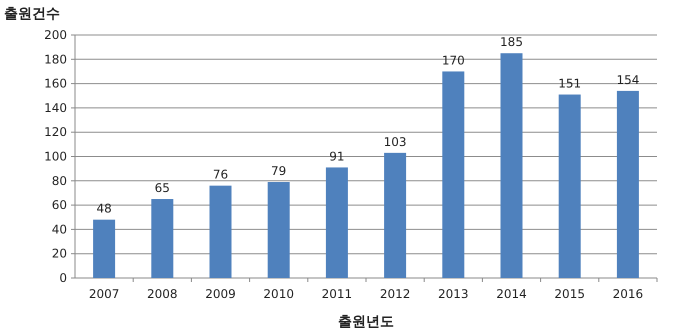  What do you see at coordinates (55, 83) in the screenshot?
I see `y-tick-label: 160` at bounding box center [55, 83].